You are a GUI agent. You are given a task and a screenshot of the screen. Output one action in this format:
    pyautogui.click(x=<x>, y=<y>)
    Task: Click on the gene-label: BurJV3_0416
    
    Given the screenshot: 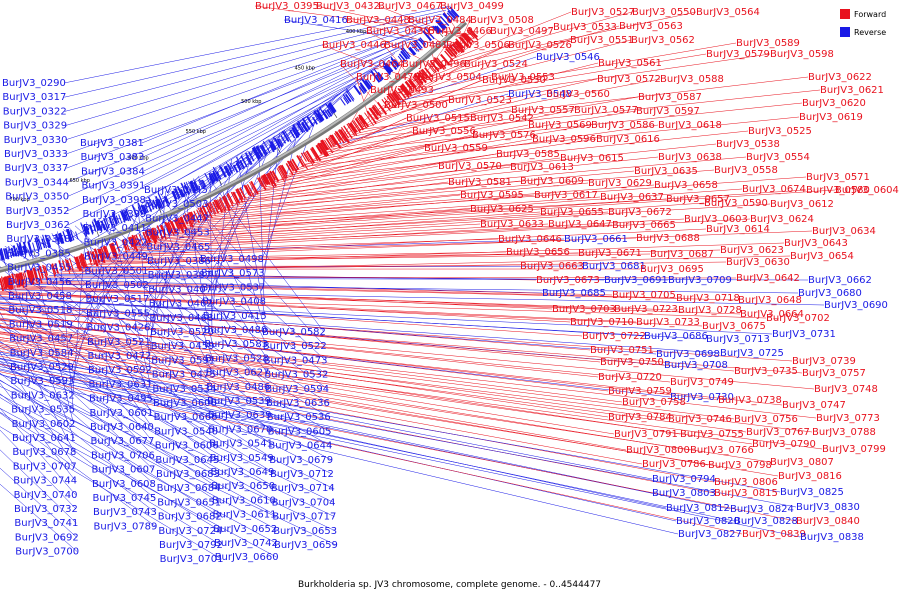 What is the action you would take?
    pyautogui.click(x=316, y=20)
    